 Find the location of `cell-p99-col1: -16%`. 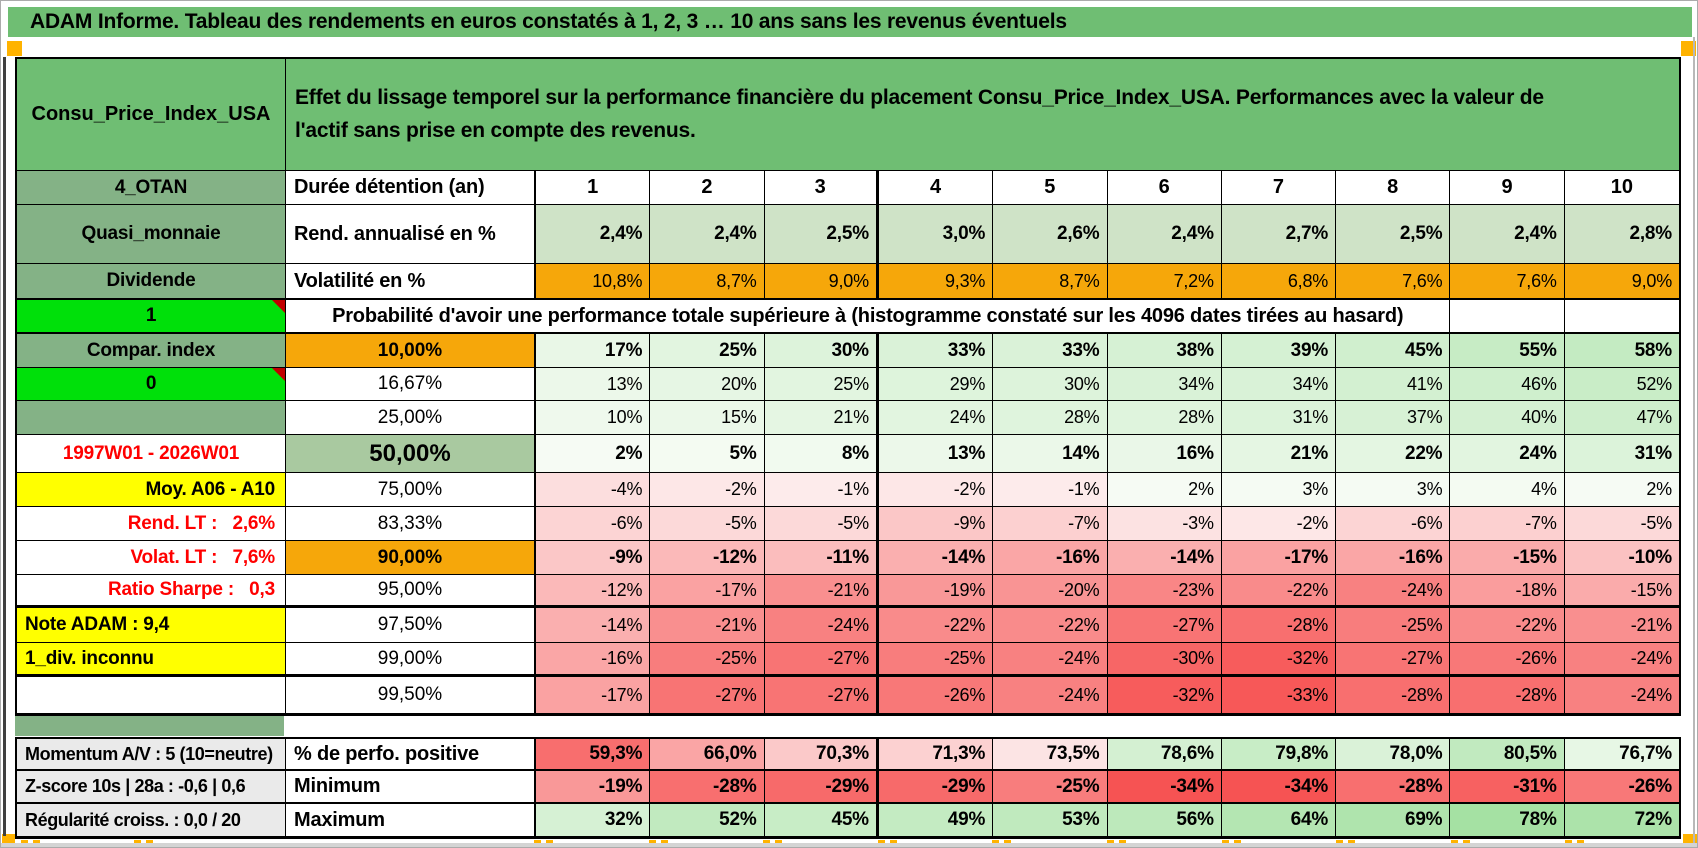

cell-p99-col1: -16% is located at coordinates (593, 660).